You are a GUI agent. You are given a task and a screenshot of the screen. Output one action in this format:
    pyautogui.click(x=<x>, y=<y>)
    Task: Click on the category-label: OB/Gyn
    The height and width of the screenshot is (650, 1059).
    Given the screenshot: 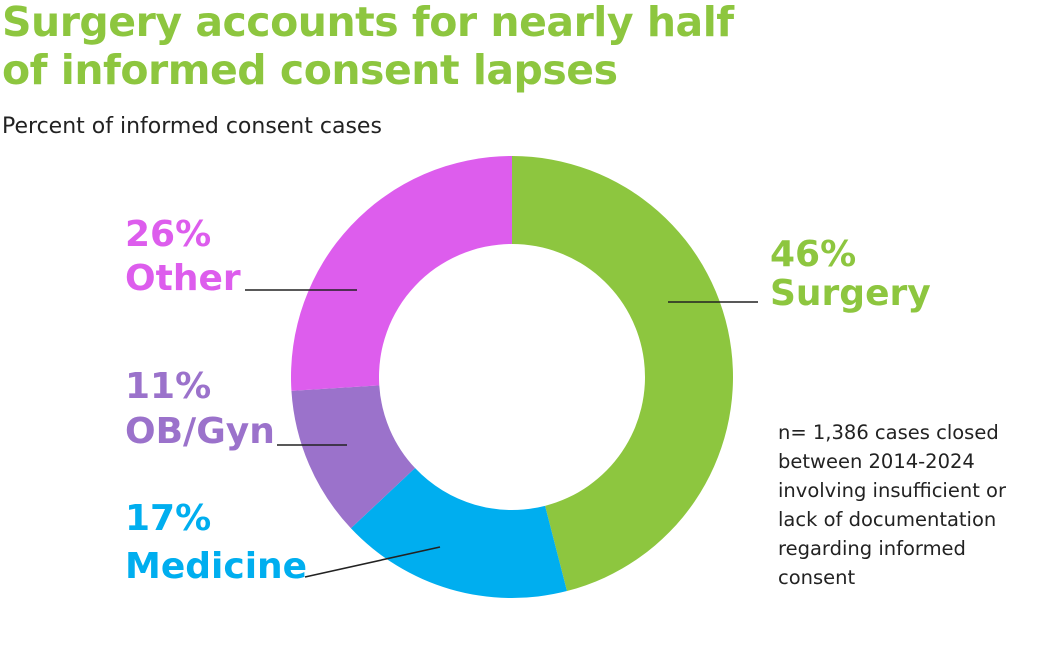 What is the action you would take?
    pyautogui.click(x=200, y=431)
    